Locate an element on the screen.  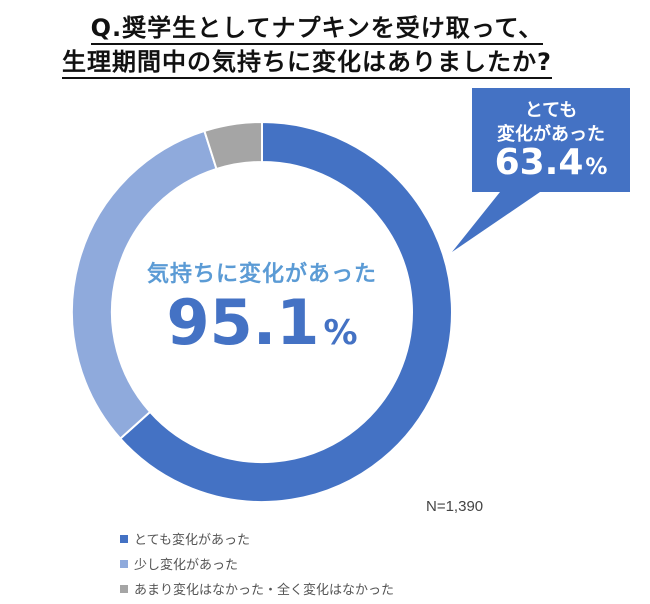
legend-item: 少し変化があった is located at coordinates (257, 563).